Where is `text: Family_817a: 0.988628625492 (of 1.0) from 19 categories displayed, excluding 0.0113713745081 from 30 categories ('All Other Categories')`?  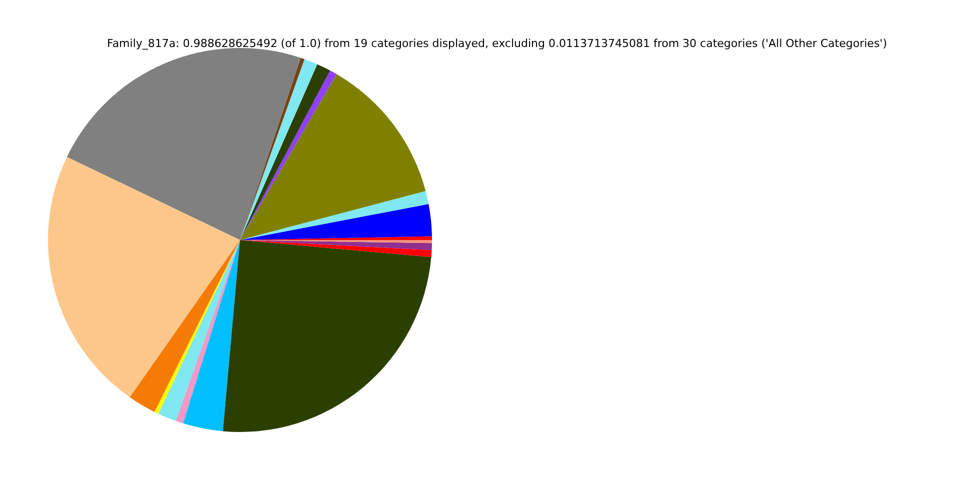 text: Family_817a: 0.988628625492 (of 1.0) from 19 categories displayed, excluding 0.0113713745081 from 30 categories ('All Other Categories') is located at coordinates (497, 43).